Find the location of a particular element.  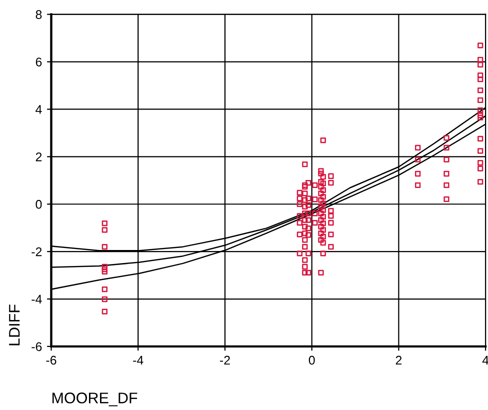

y-tick-label: 6 is located at coordinates (39, 62).